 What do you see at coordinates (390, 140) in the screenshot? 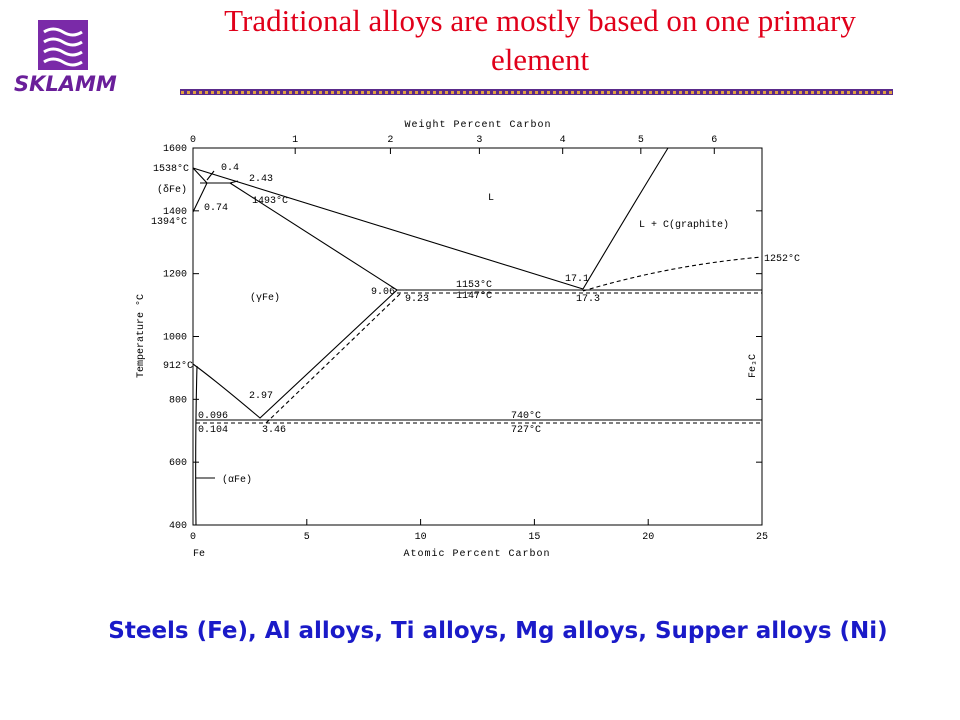
I see `x-tick-label: 2` at bounding box center [390, 140].